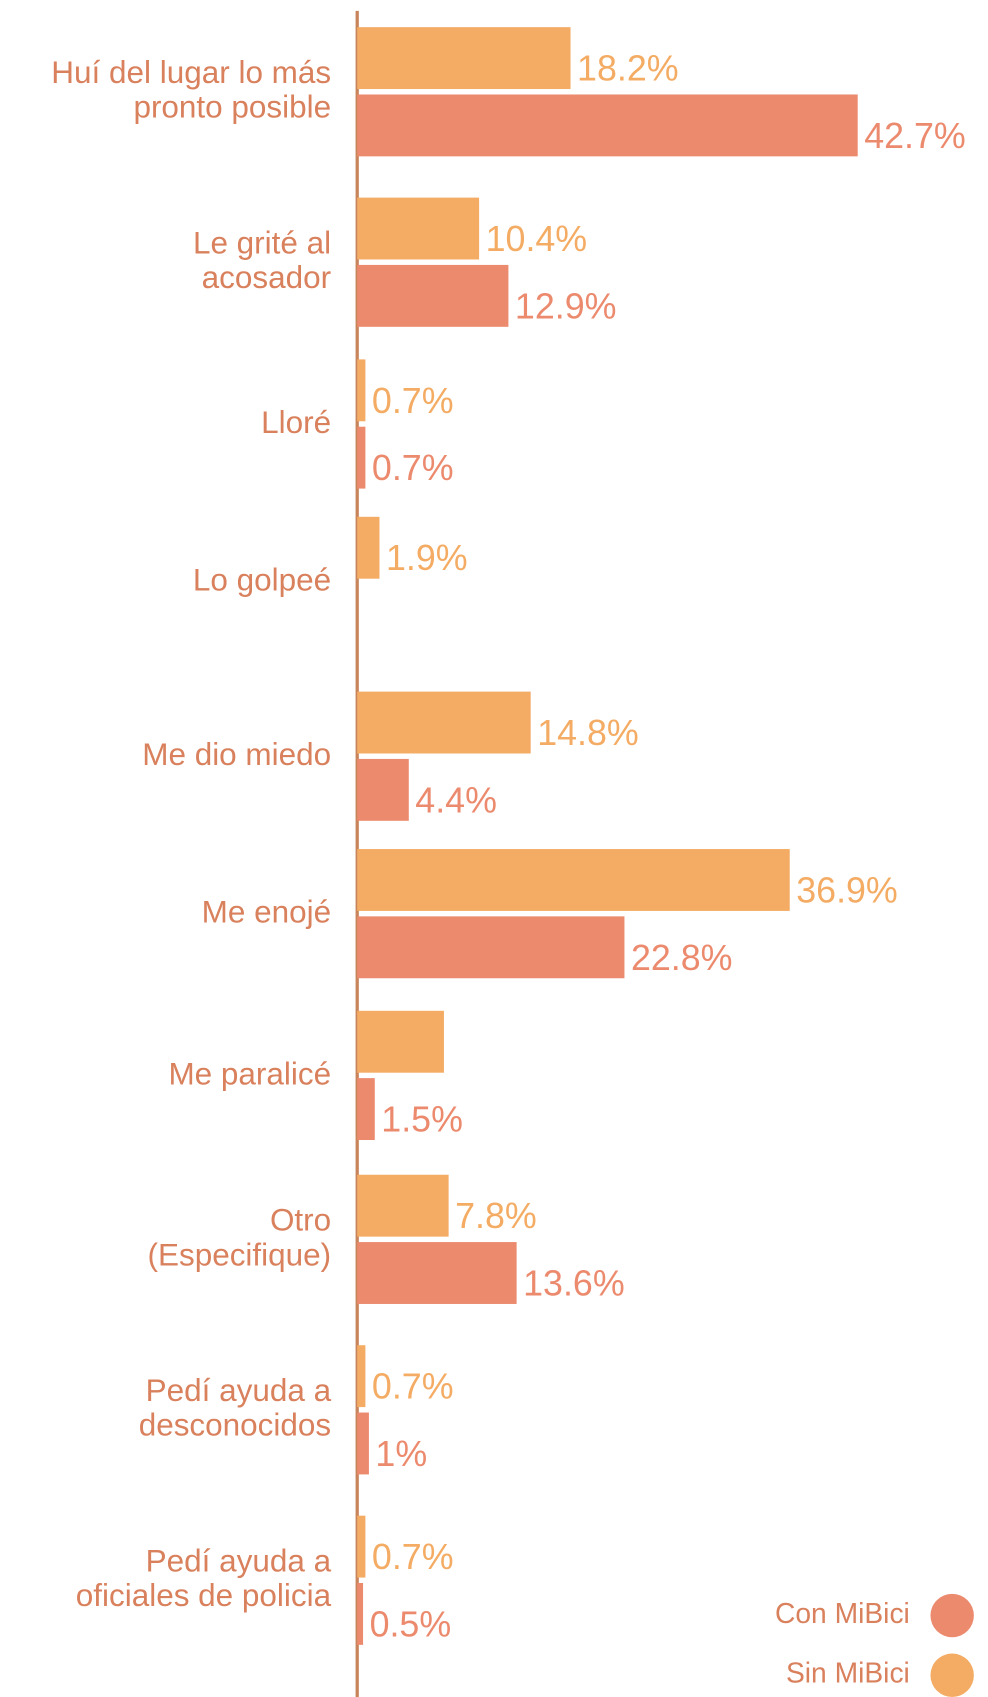  What do you see at coordinates (204, 1579) in the screenshot?
I see `category-label: Pedí ayuda a oficiales de policia` at bounding box center [204, 1579].